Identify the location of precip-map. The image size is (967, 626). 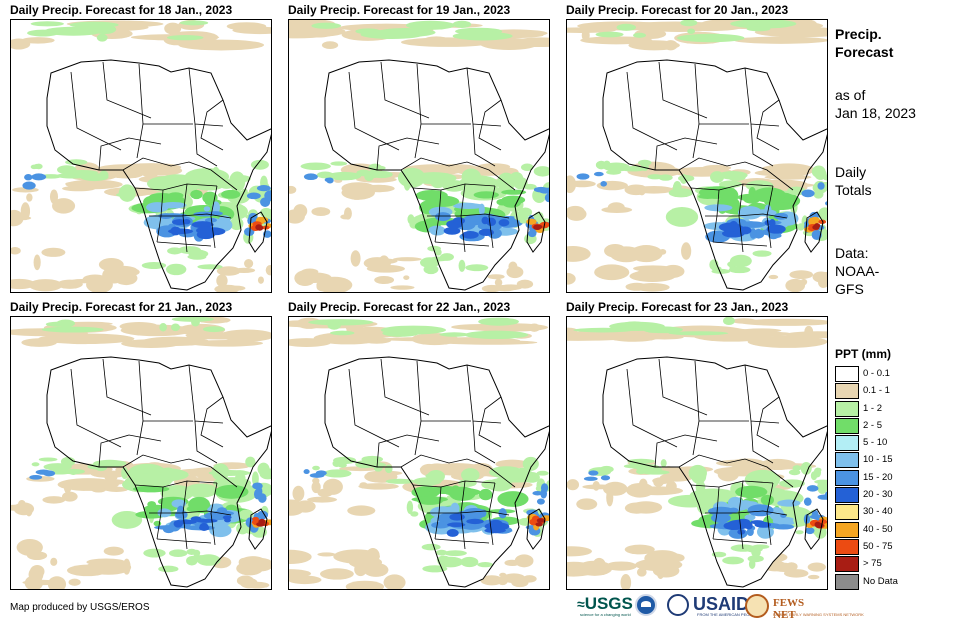
(419, 156).